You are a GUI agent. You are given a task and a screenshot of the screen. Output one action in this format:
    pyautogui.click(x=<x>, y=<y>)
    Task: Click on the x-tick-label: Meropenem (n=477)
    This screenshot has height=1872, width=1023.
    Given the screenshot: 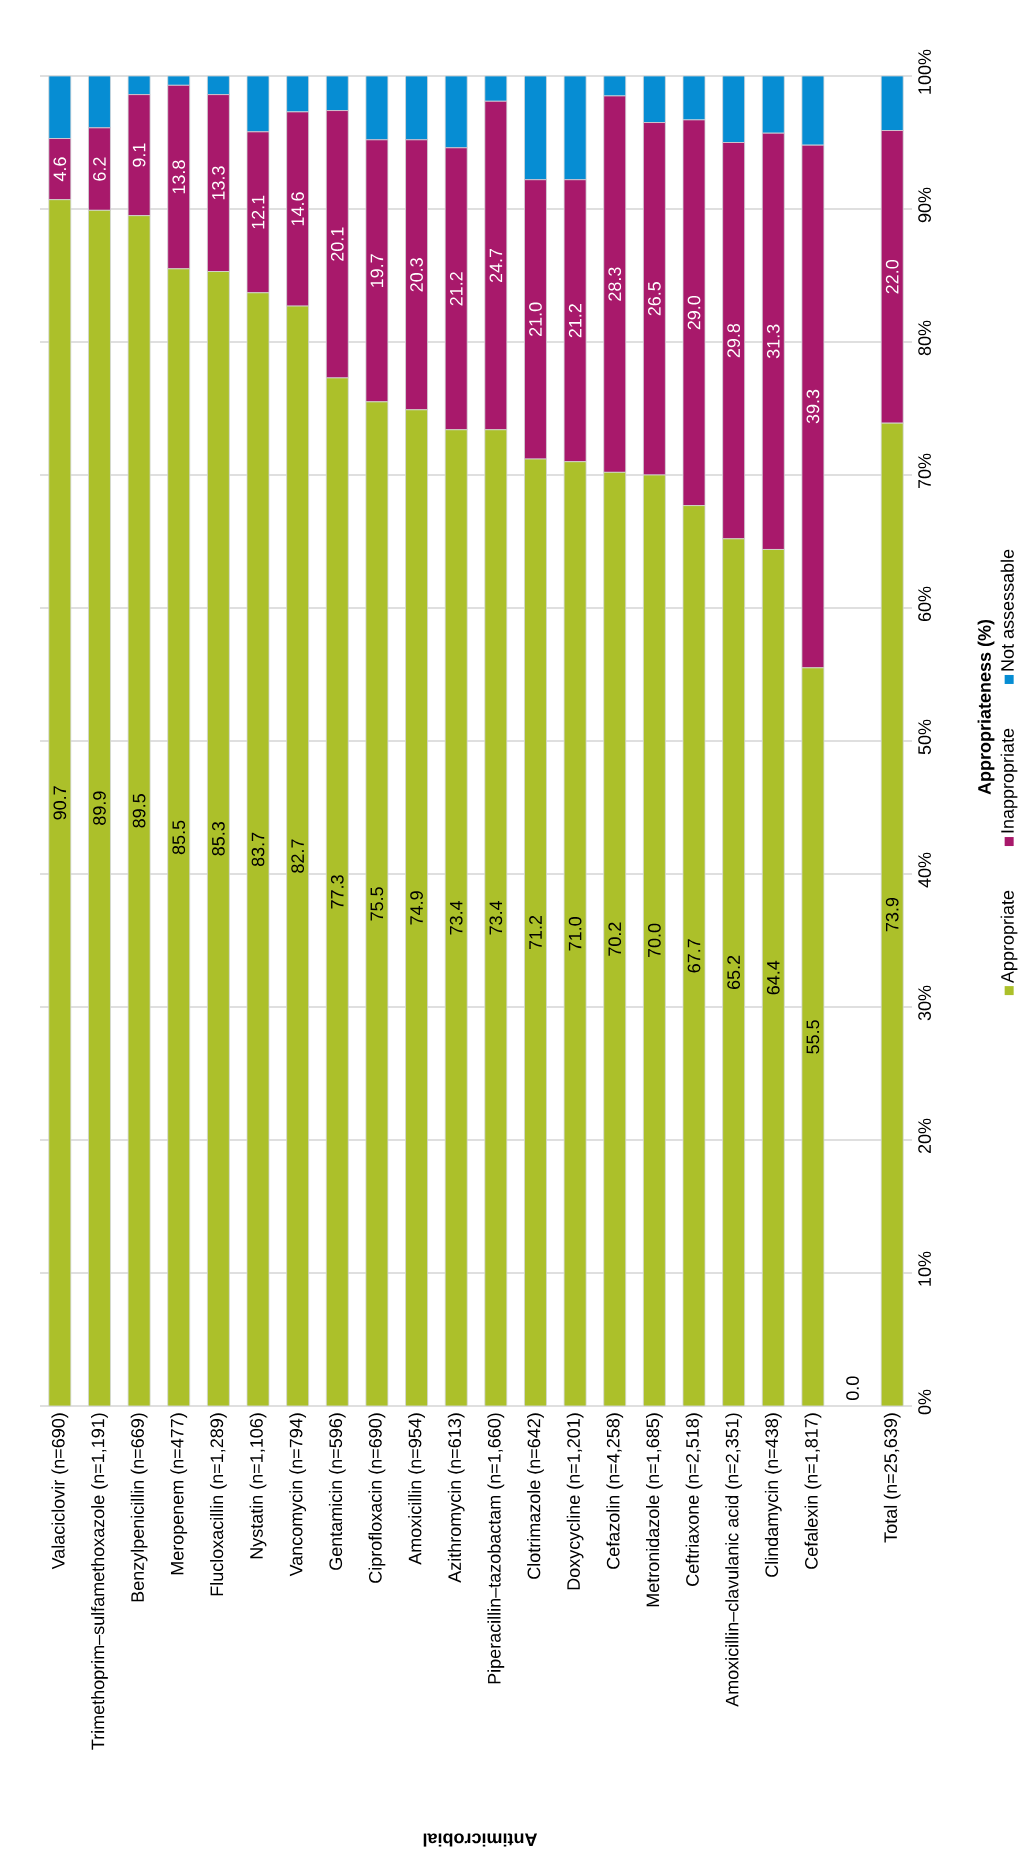 What is the action you would take?
    pyautogui.click(x=179, y=1494)
    